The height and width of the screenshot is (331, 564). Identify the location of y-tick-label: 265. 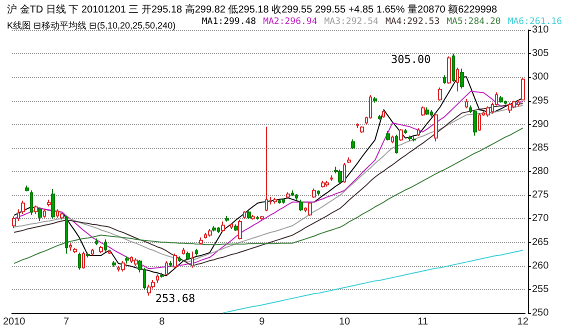
(541, 242).